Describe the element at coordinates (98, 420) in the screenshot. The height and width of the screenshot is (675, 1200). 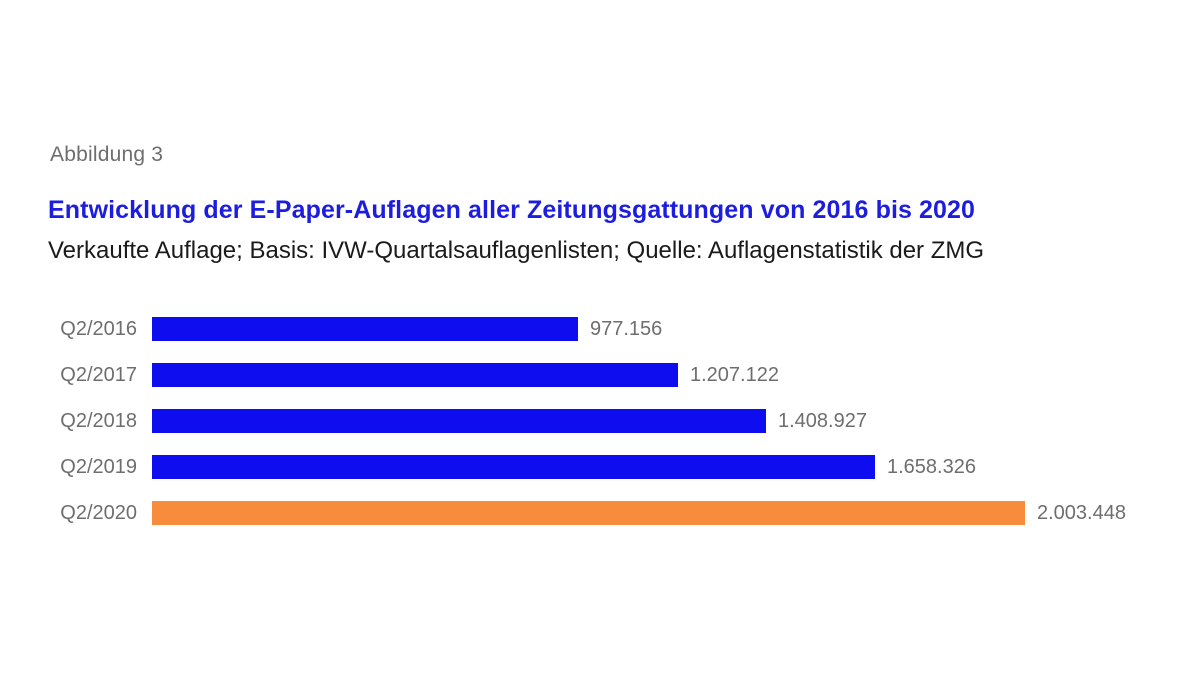
I see `category-label: Q2/2018` at that location.